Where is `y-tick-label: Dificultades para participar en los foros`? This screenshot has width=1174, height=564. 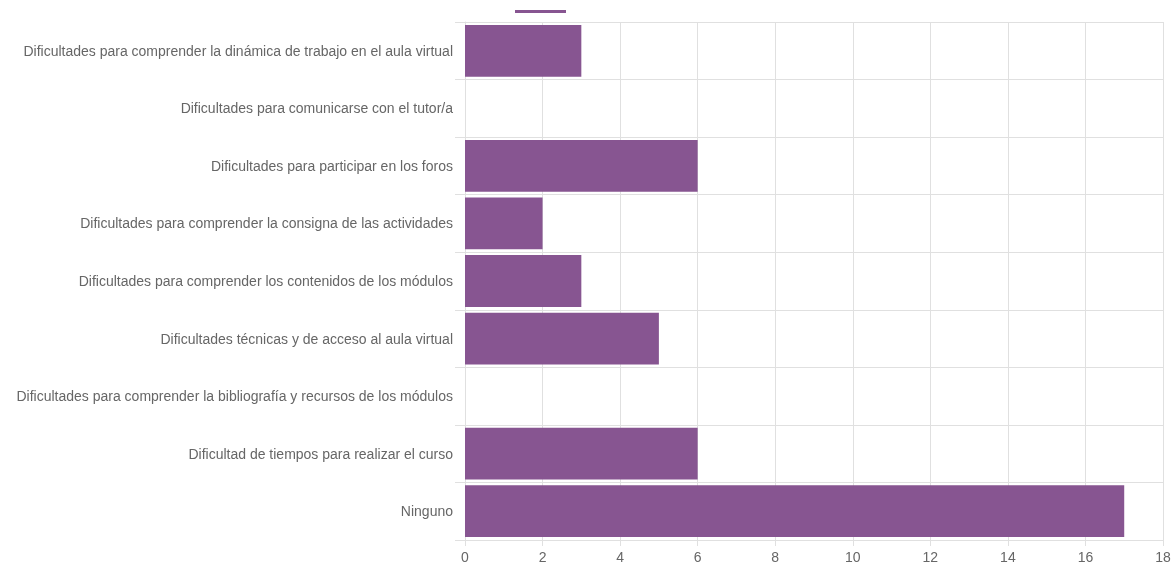
y-tick-label: Dificultades para participar en los foros is located at coordinates (331, 165).